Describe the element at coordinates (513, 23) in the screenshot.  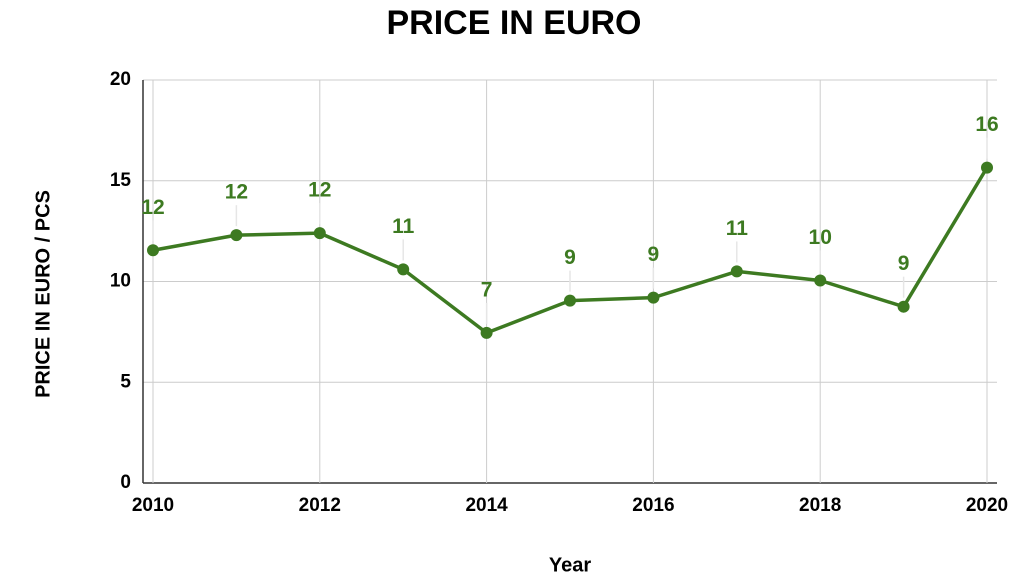
I see `chart-title: PRICE IN EURO` at that location.